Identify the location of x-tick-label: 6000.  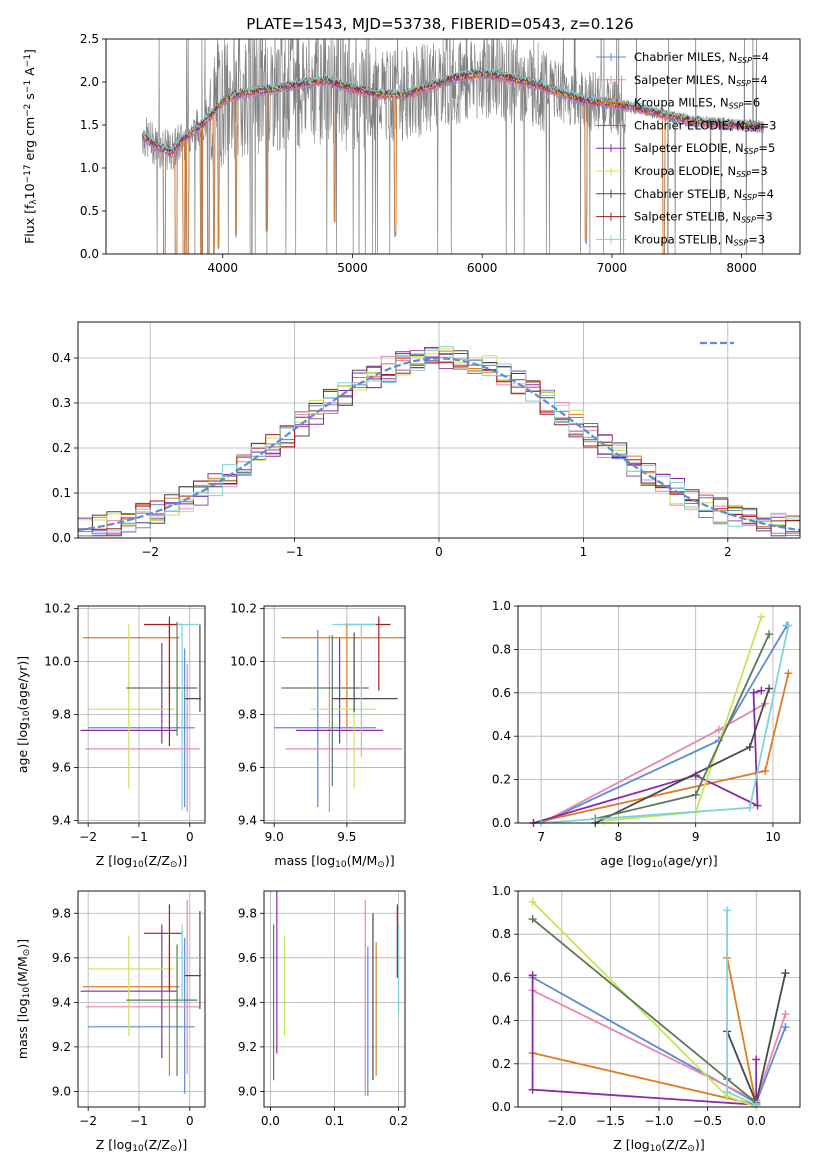
(482, 268).